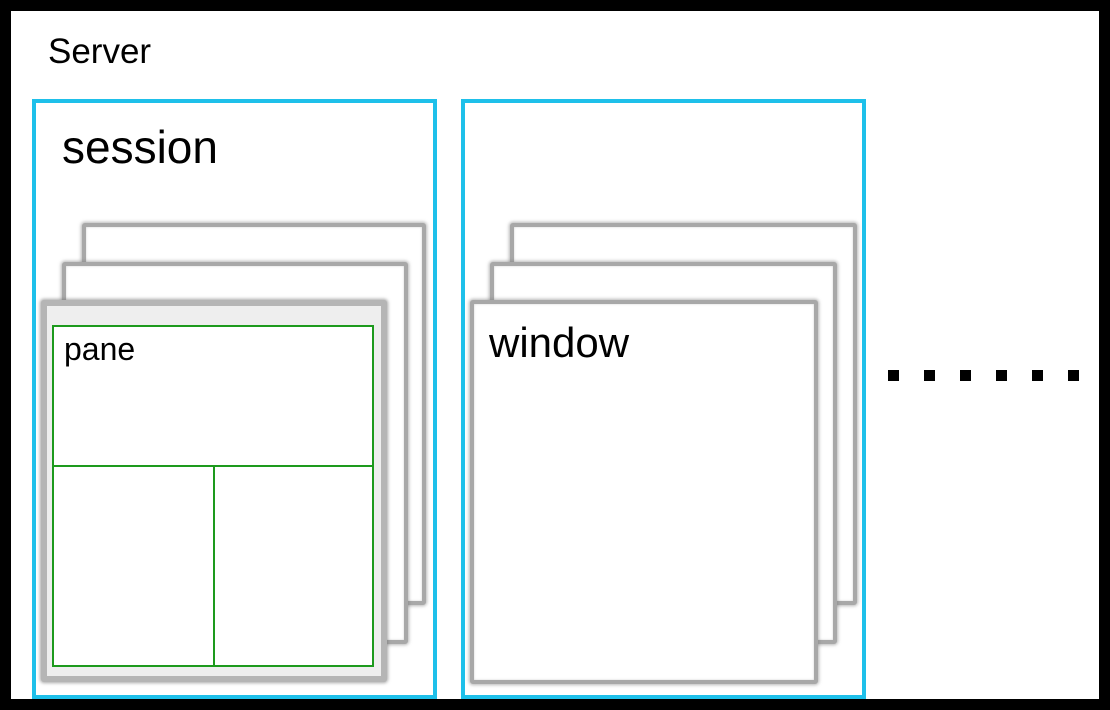 The image size is (1110, 710). What do you see at coordinates (140, 147) in the screenshot?
I see `session-label: session` at bounding box center [140, 147].